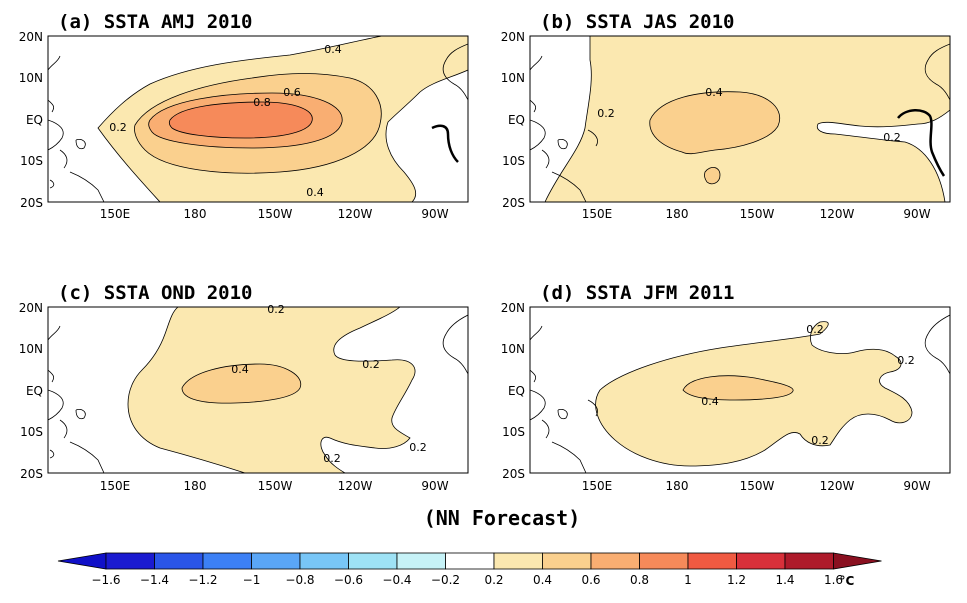  What do you see at coordinates (847, 581) in the screenshot?
I see `colorbar-unit: °C` at bounding box center [847, 581].